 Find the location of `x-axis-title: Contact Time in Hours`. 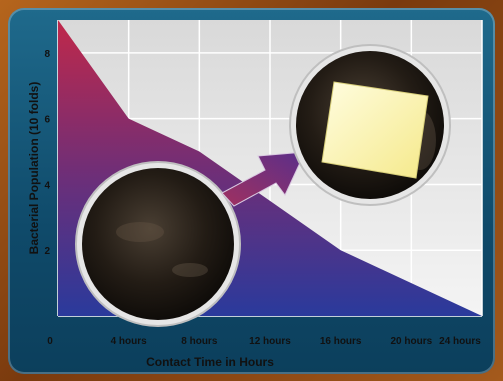

x-axis-title: Contact Time in Hours is located at coordinates (210, 362).